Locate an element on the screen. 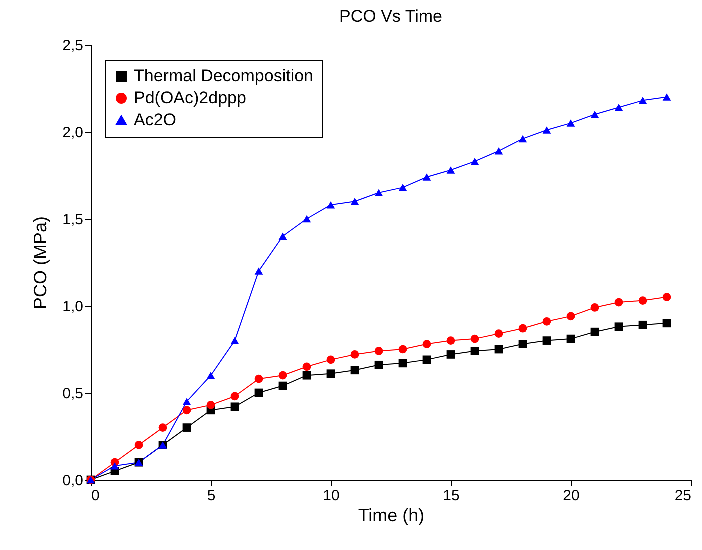 The width and height of the screenshot is (702, 550). x-tick-label: 0 is located at coordinates (96, 496).